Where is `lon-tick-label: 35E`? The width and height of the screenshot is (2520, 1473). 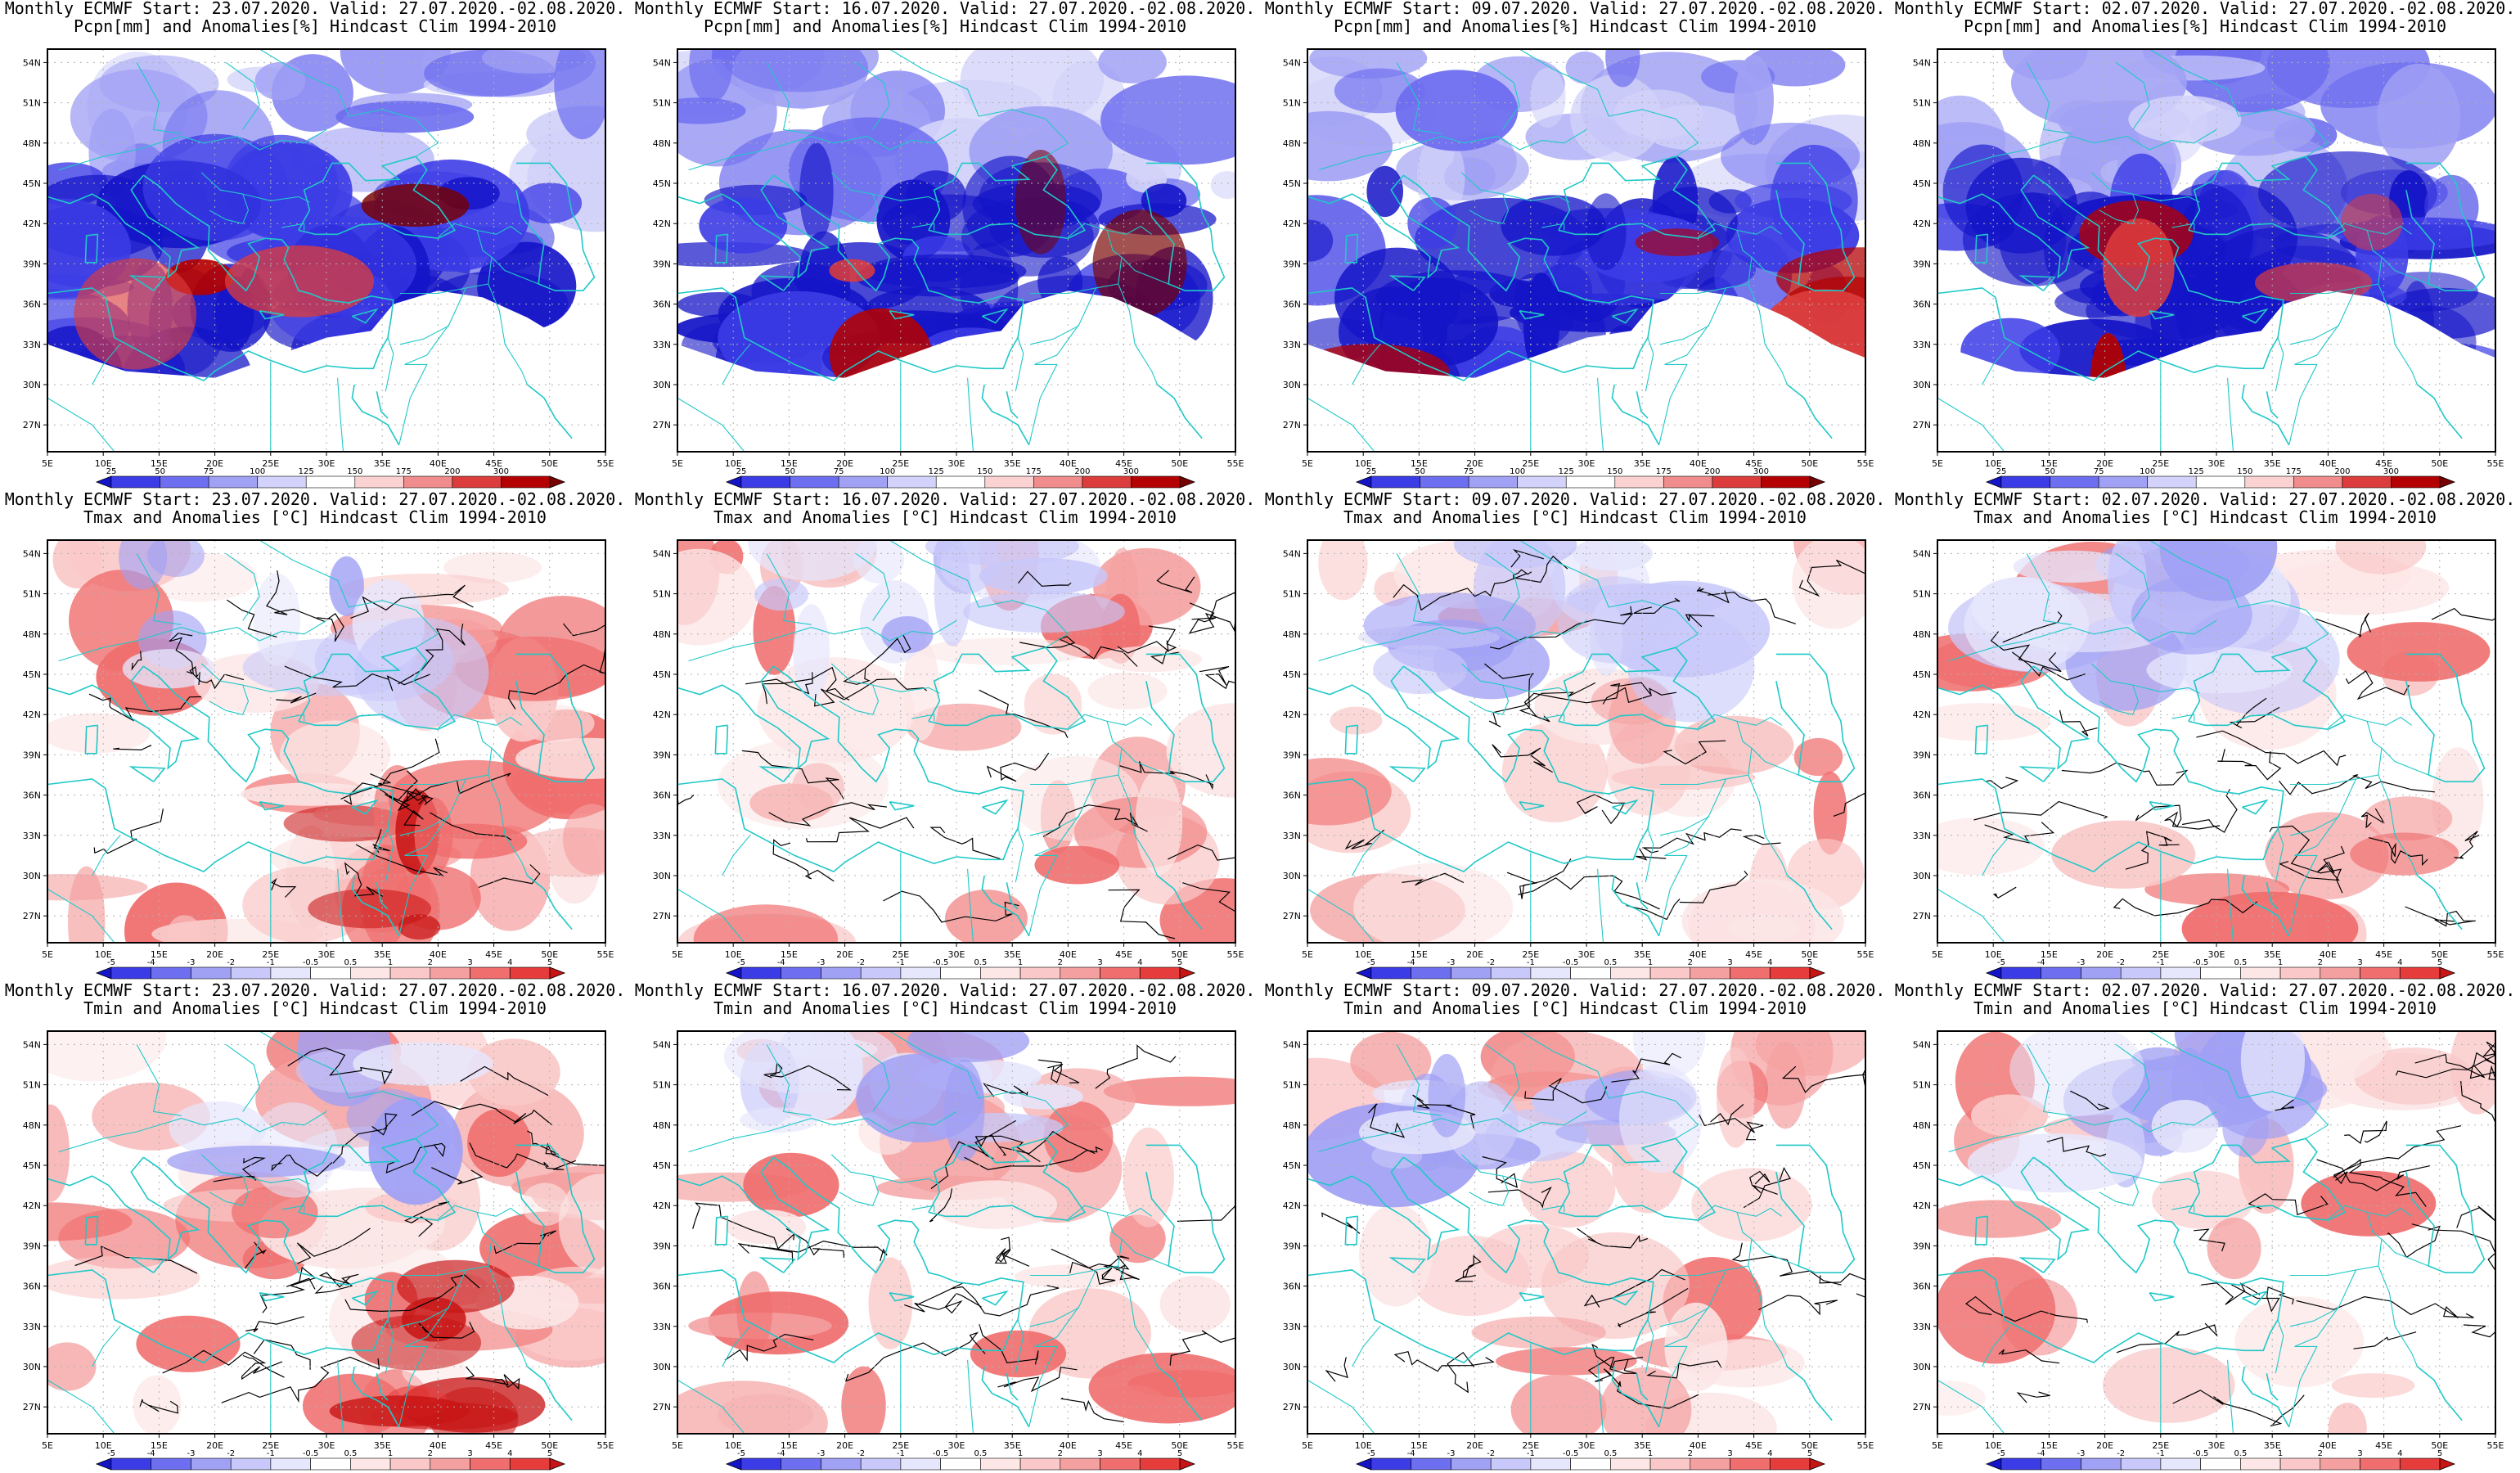 lon-tick-label: 35E is located at coordinates (1013, 463).